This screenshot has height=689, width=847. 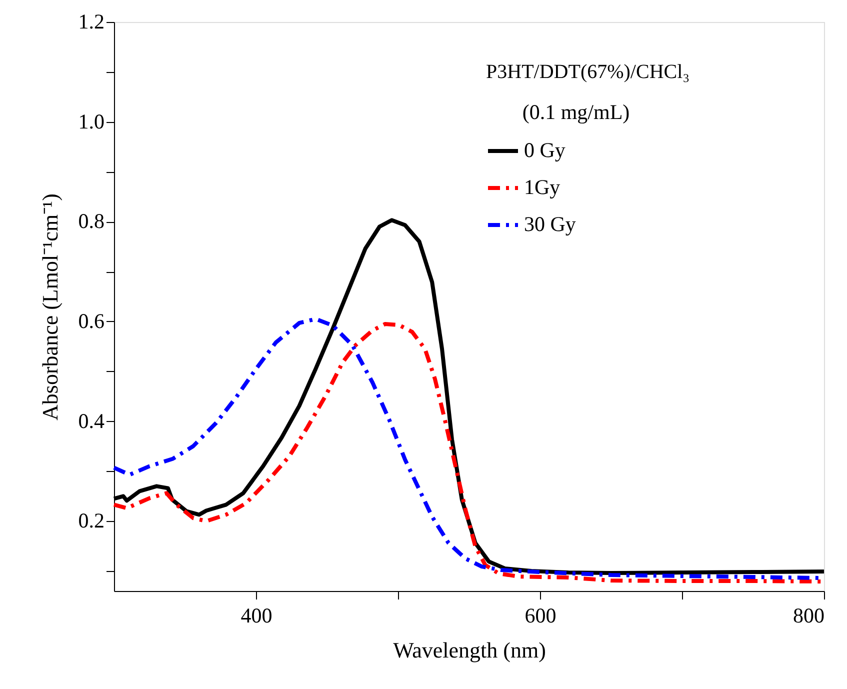 What do you see at coordinates (49, 307) in the screenshot?
I see `y-axis-title: Absorbance (Lmol⁻¹cm⁻¹)` at bounding box center [49, 307].